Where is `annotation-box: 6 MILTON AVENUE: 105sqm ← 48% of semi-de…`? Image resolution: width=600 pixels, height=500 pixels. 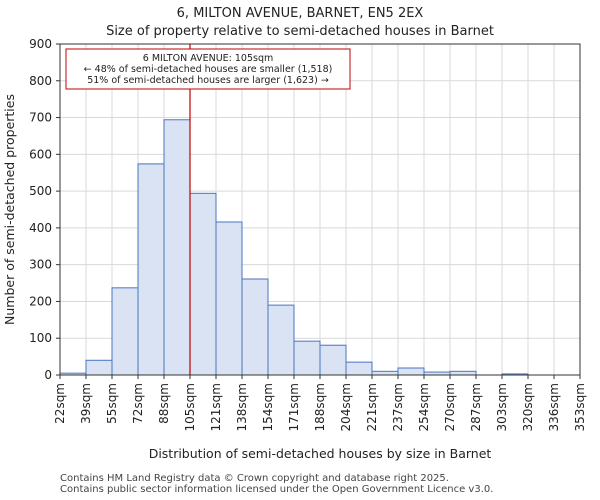 annotation-box: 6 MILTON AVENUE: 105sqm ← 48% of semi-de… is located at coordinates (208, 69).